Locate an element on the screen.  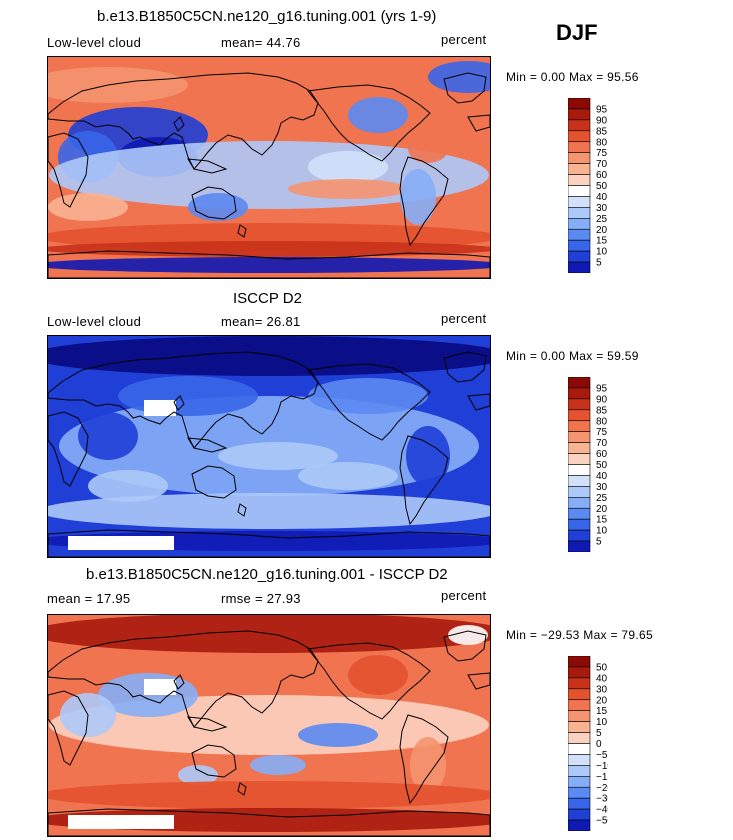
colorbar-tick-label: 70 is located at coordinates (602, 164).